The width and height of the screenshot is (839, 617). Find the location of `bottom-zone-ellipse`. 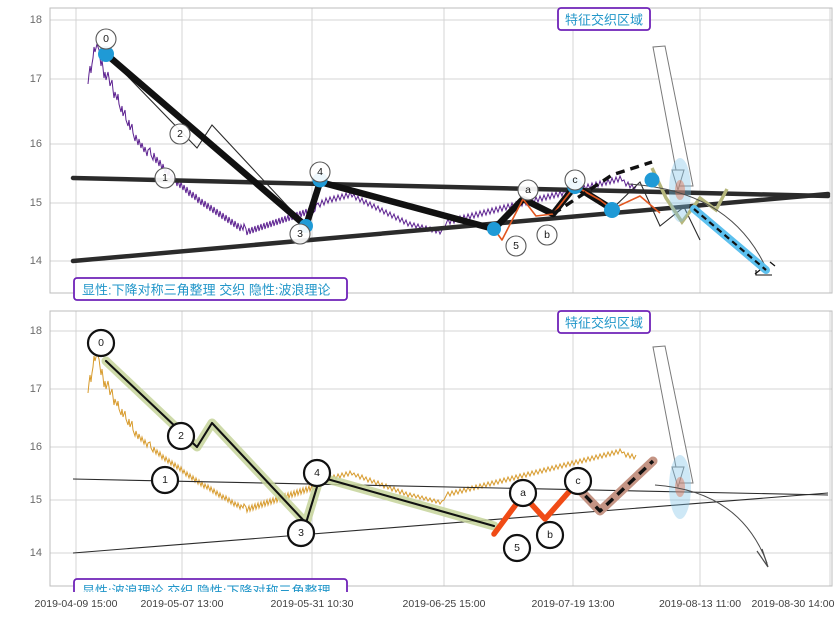

bottom-zone-ellipse is located at coordinates (680, 487).